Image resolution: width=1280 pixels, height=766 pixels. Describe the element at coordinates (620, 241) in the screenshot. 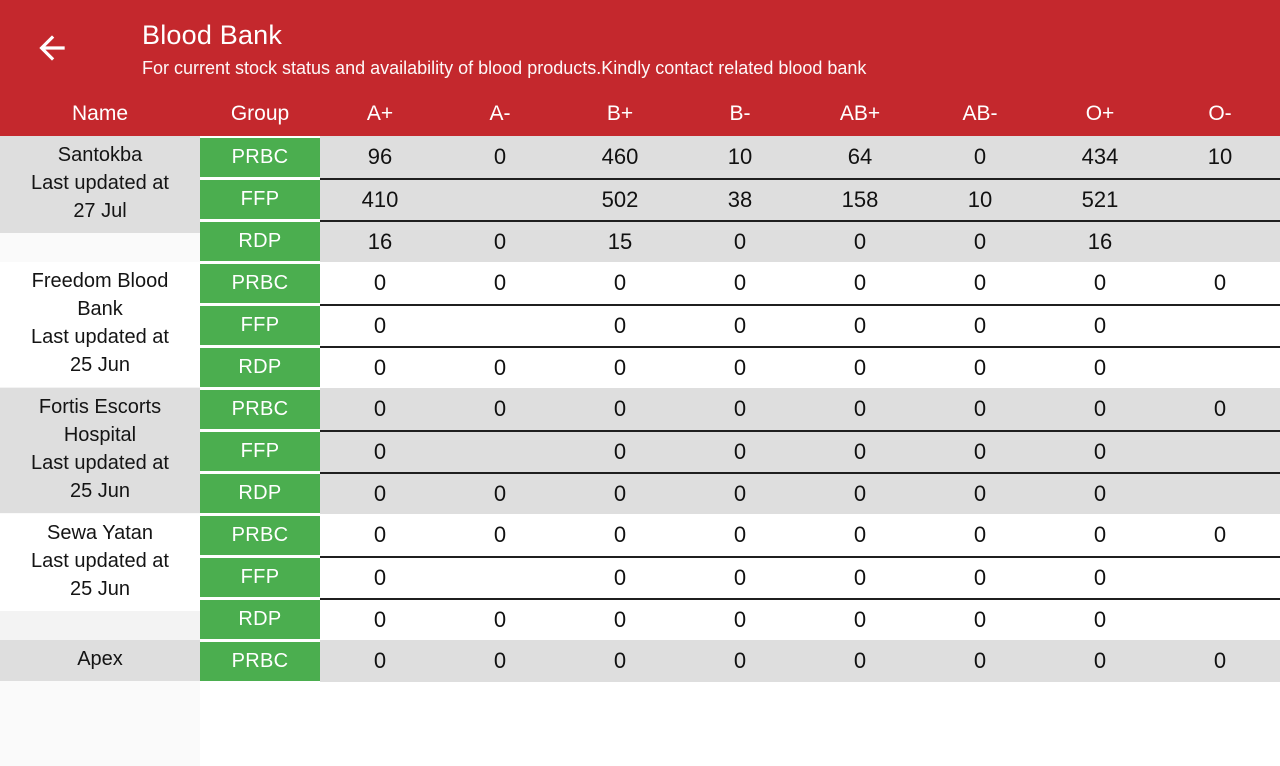

I see `stock-value: 15` at that location.